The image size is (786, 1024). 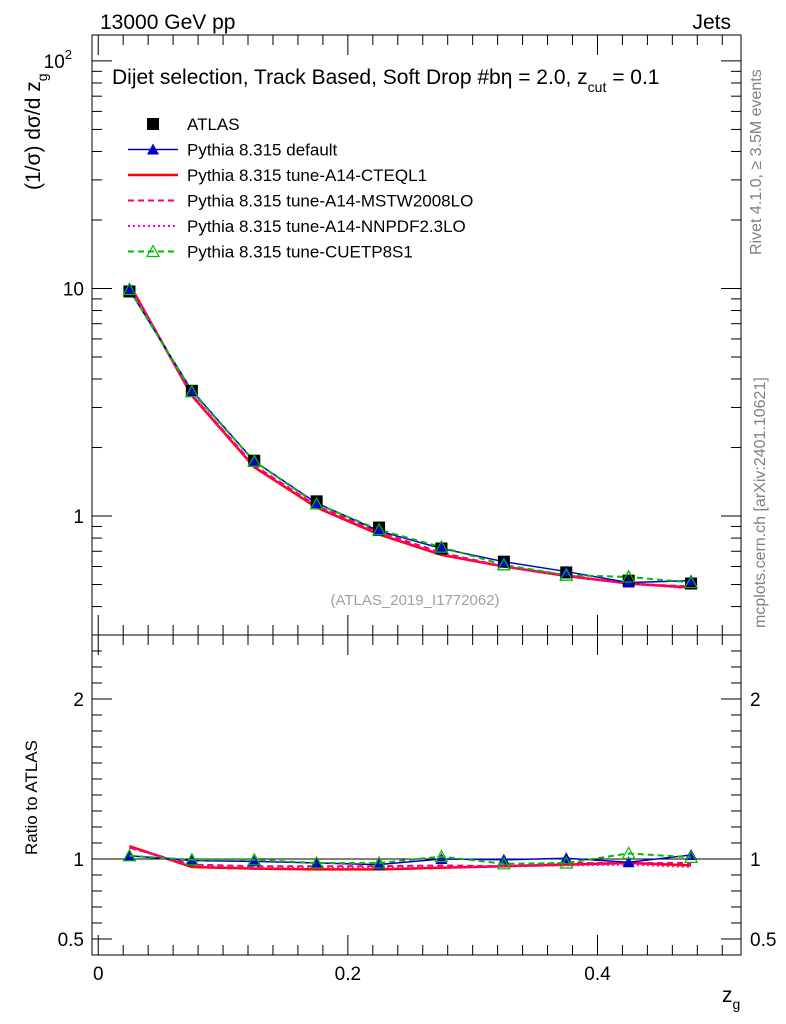 I want to click on x-axis-label: zg, so click(x=731, y=998).